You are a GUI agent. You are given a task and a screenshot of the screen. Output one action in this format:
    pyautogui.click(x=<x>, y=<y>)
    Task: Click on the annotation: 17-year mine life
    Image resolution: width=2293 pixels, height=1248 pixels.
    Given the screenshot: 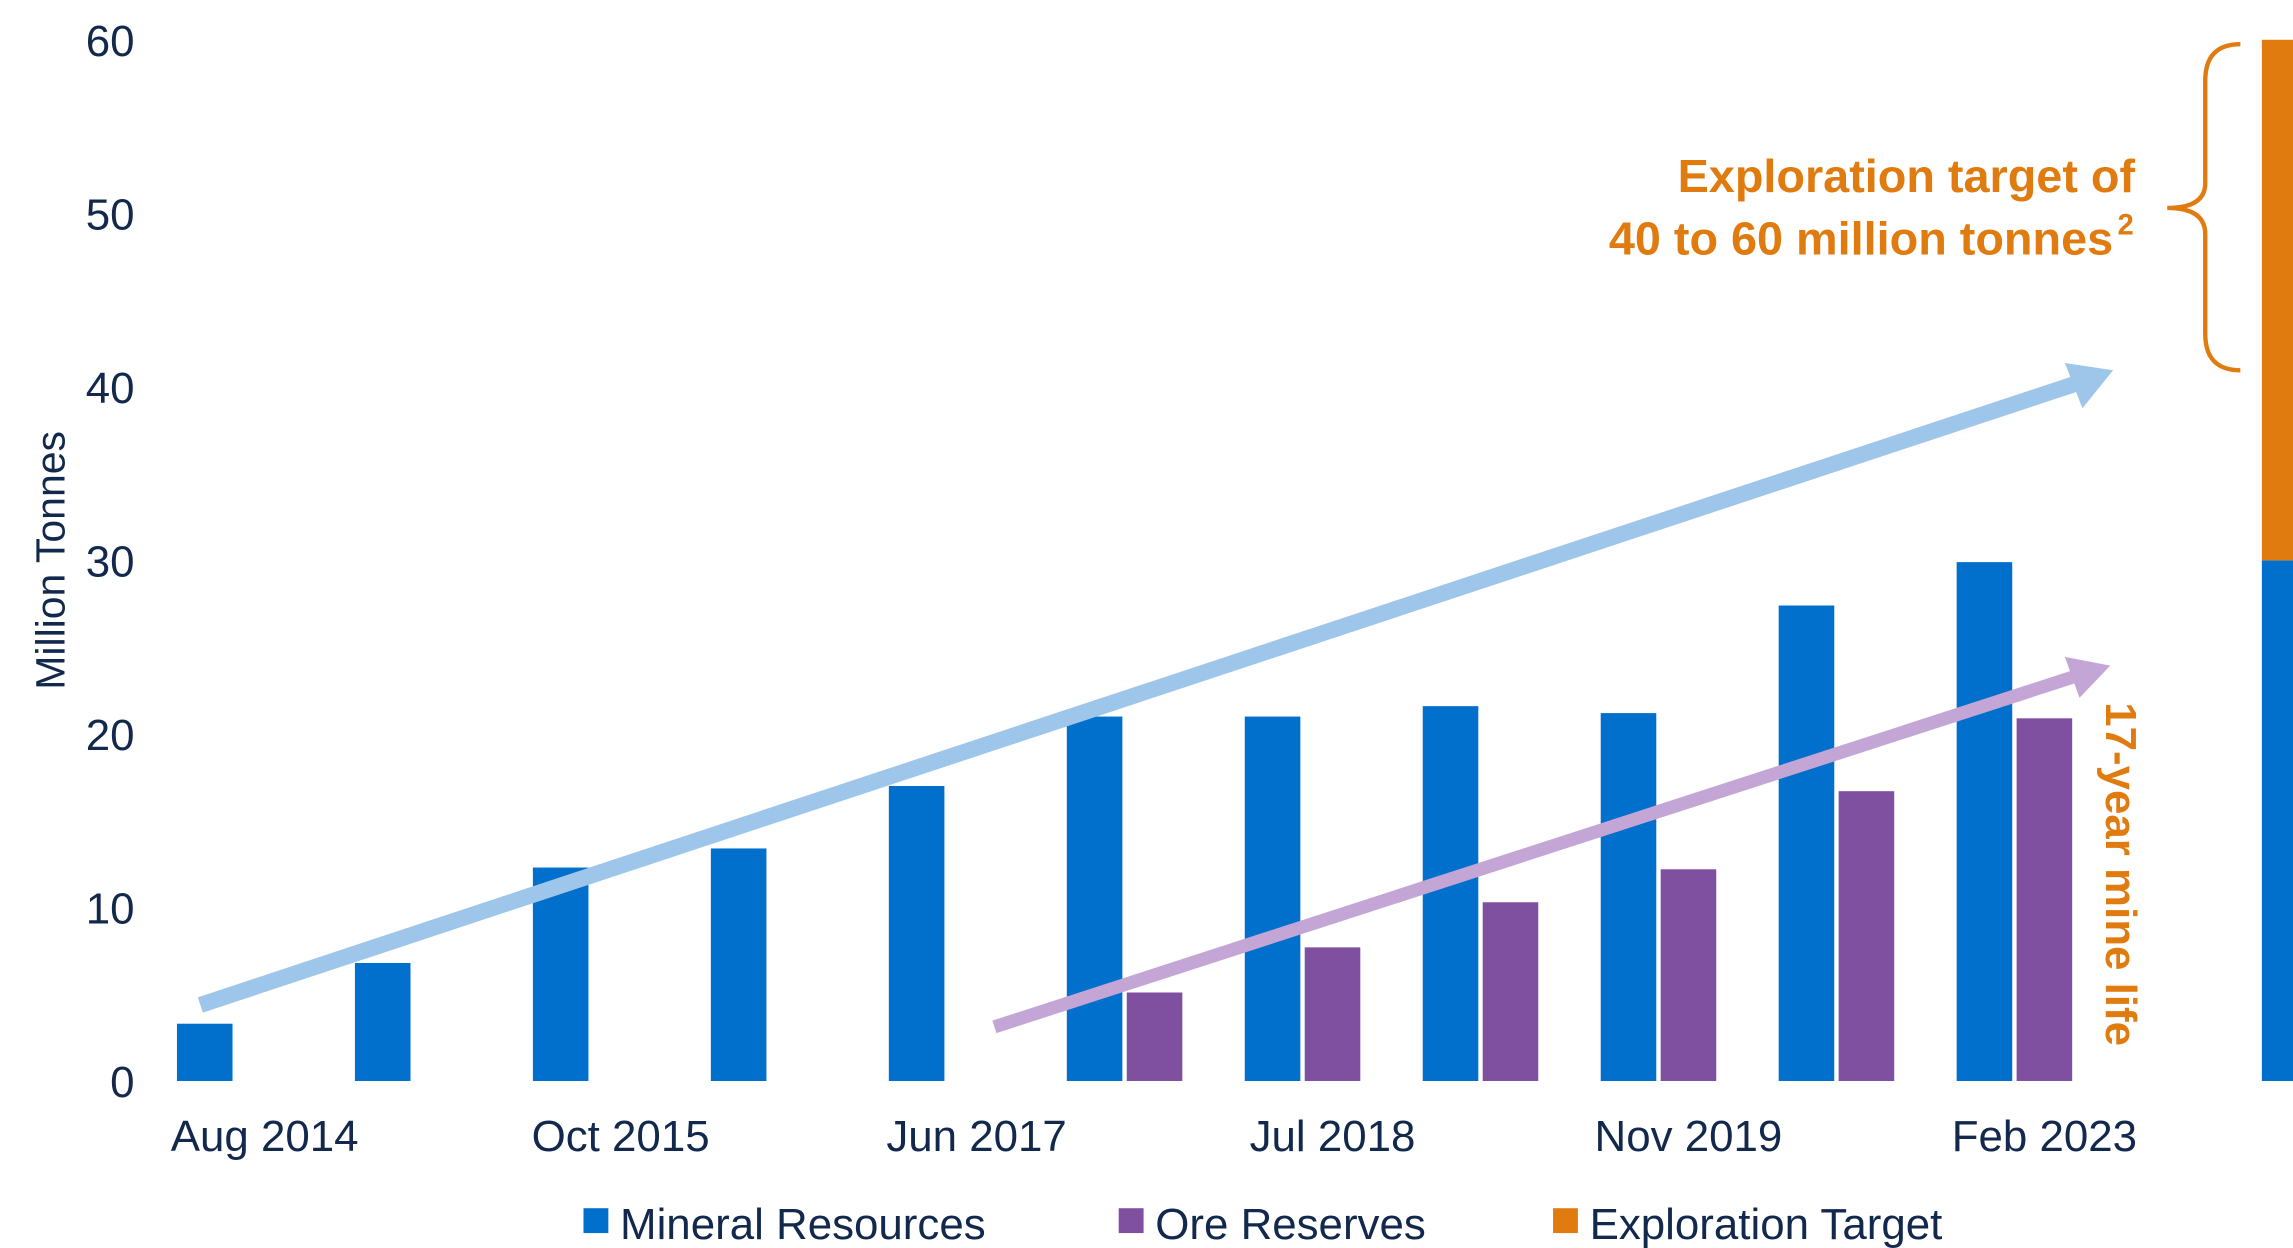 What is the action you would take?
    pyautogui.click(x=2120, y=874)
    